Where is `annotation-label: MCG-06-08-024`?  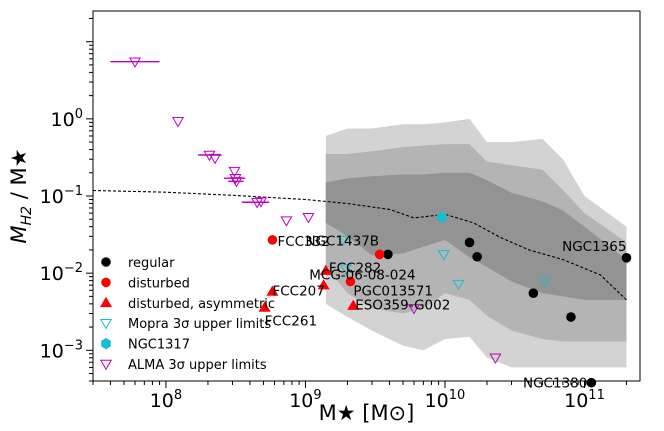
annotation-label: MCG-06-08-024 is located at coordinates (362, 275).